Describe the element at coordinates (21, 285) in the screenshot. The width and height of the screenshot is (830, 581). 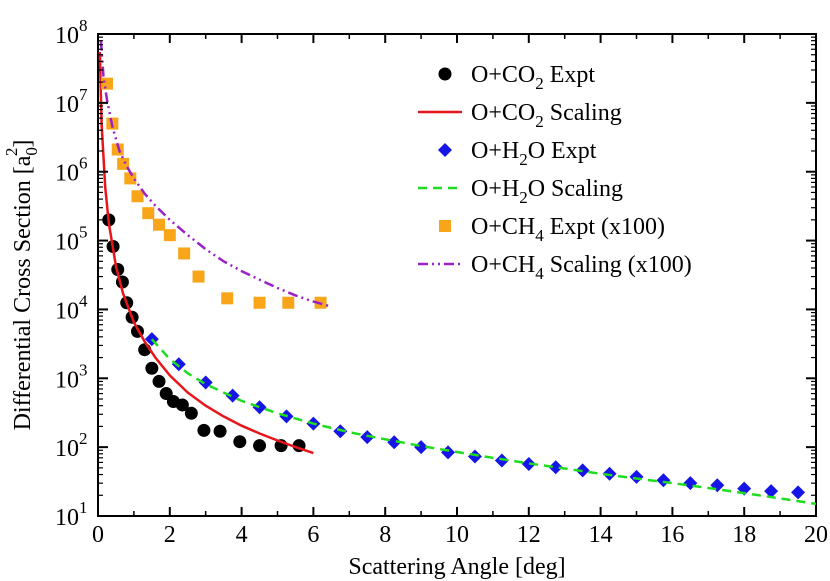
I see `y-axis-title: Differential Cross Section [a02]` at that location.